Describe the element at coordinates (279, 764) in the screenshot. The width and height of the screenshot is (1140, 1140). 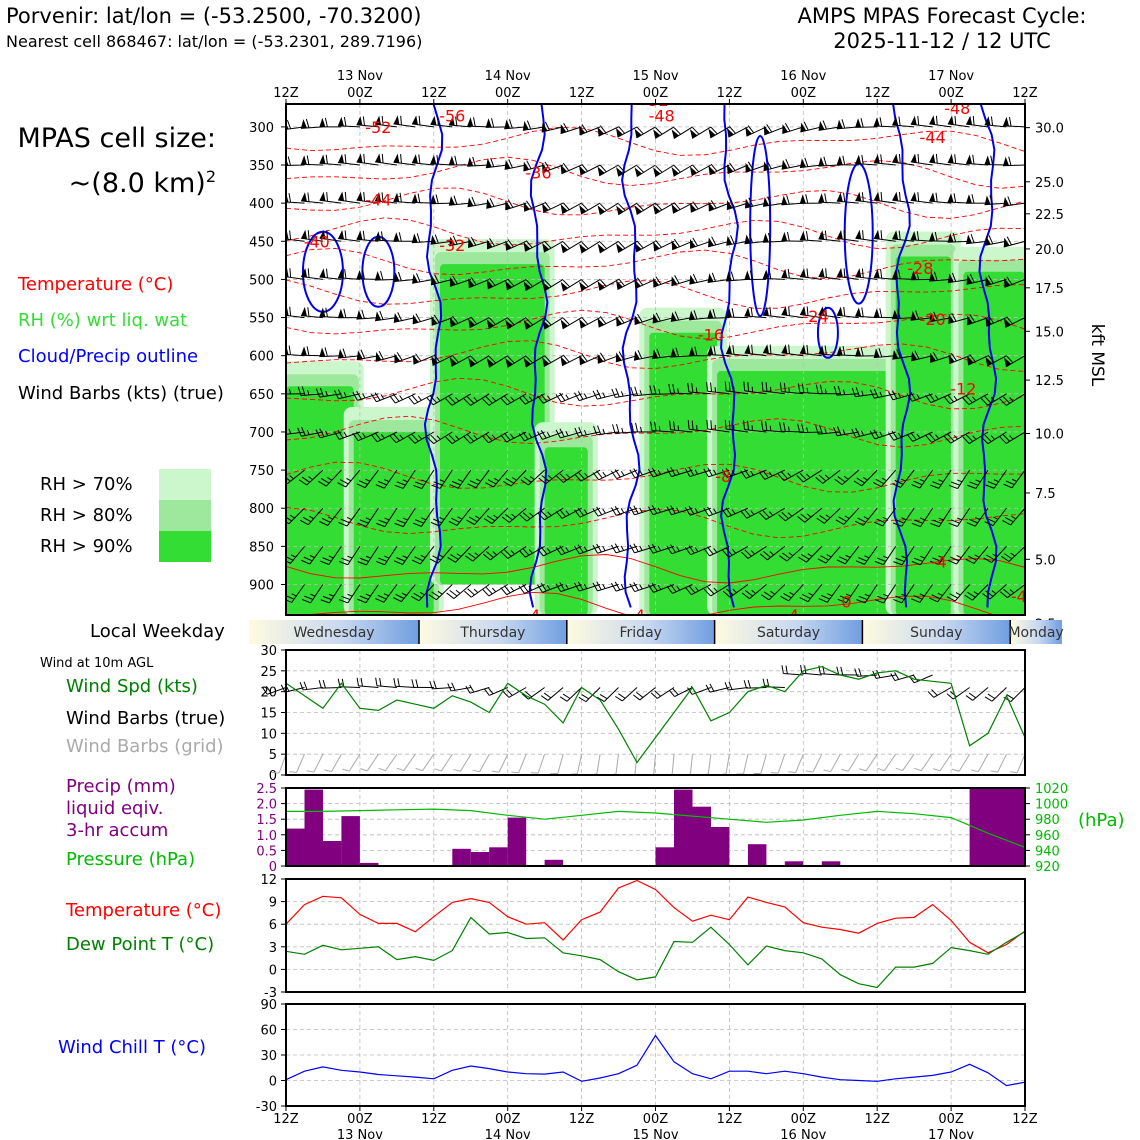
I see `surface-wind-barb-grid` at that location.